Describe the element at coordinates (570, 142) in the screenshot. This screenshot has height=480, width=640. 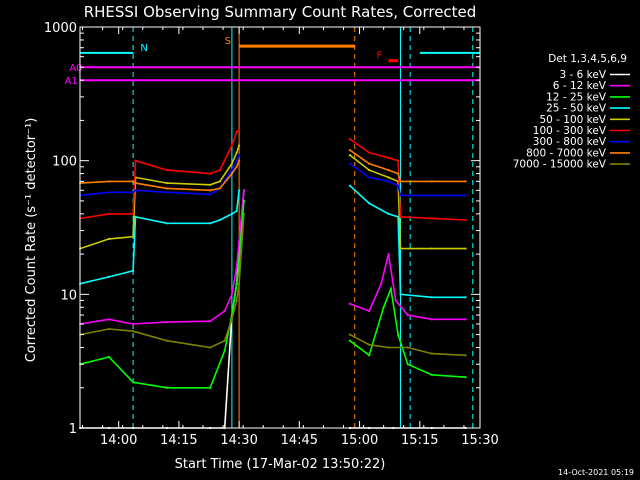
I see `legend-label-7: 300 - 800 keV` at that location.